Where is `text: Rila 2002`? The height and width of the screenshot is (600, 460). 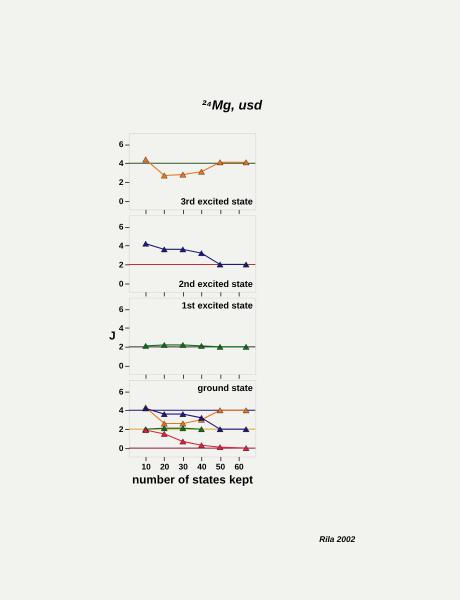 text: Rila 2002 is located at coordinates (337, 539).